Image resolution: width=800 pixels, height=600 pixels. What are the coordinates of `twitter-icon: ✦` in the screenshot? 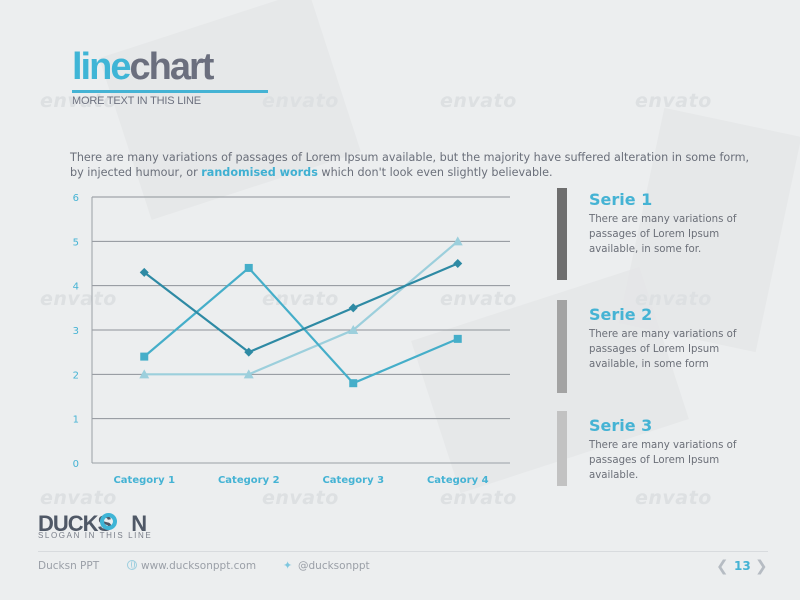 It's located at (288, 565).